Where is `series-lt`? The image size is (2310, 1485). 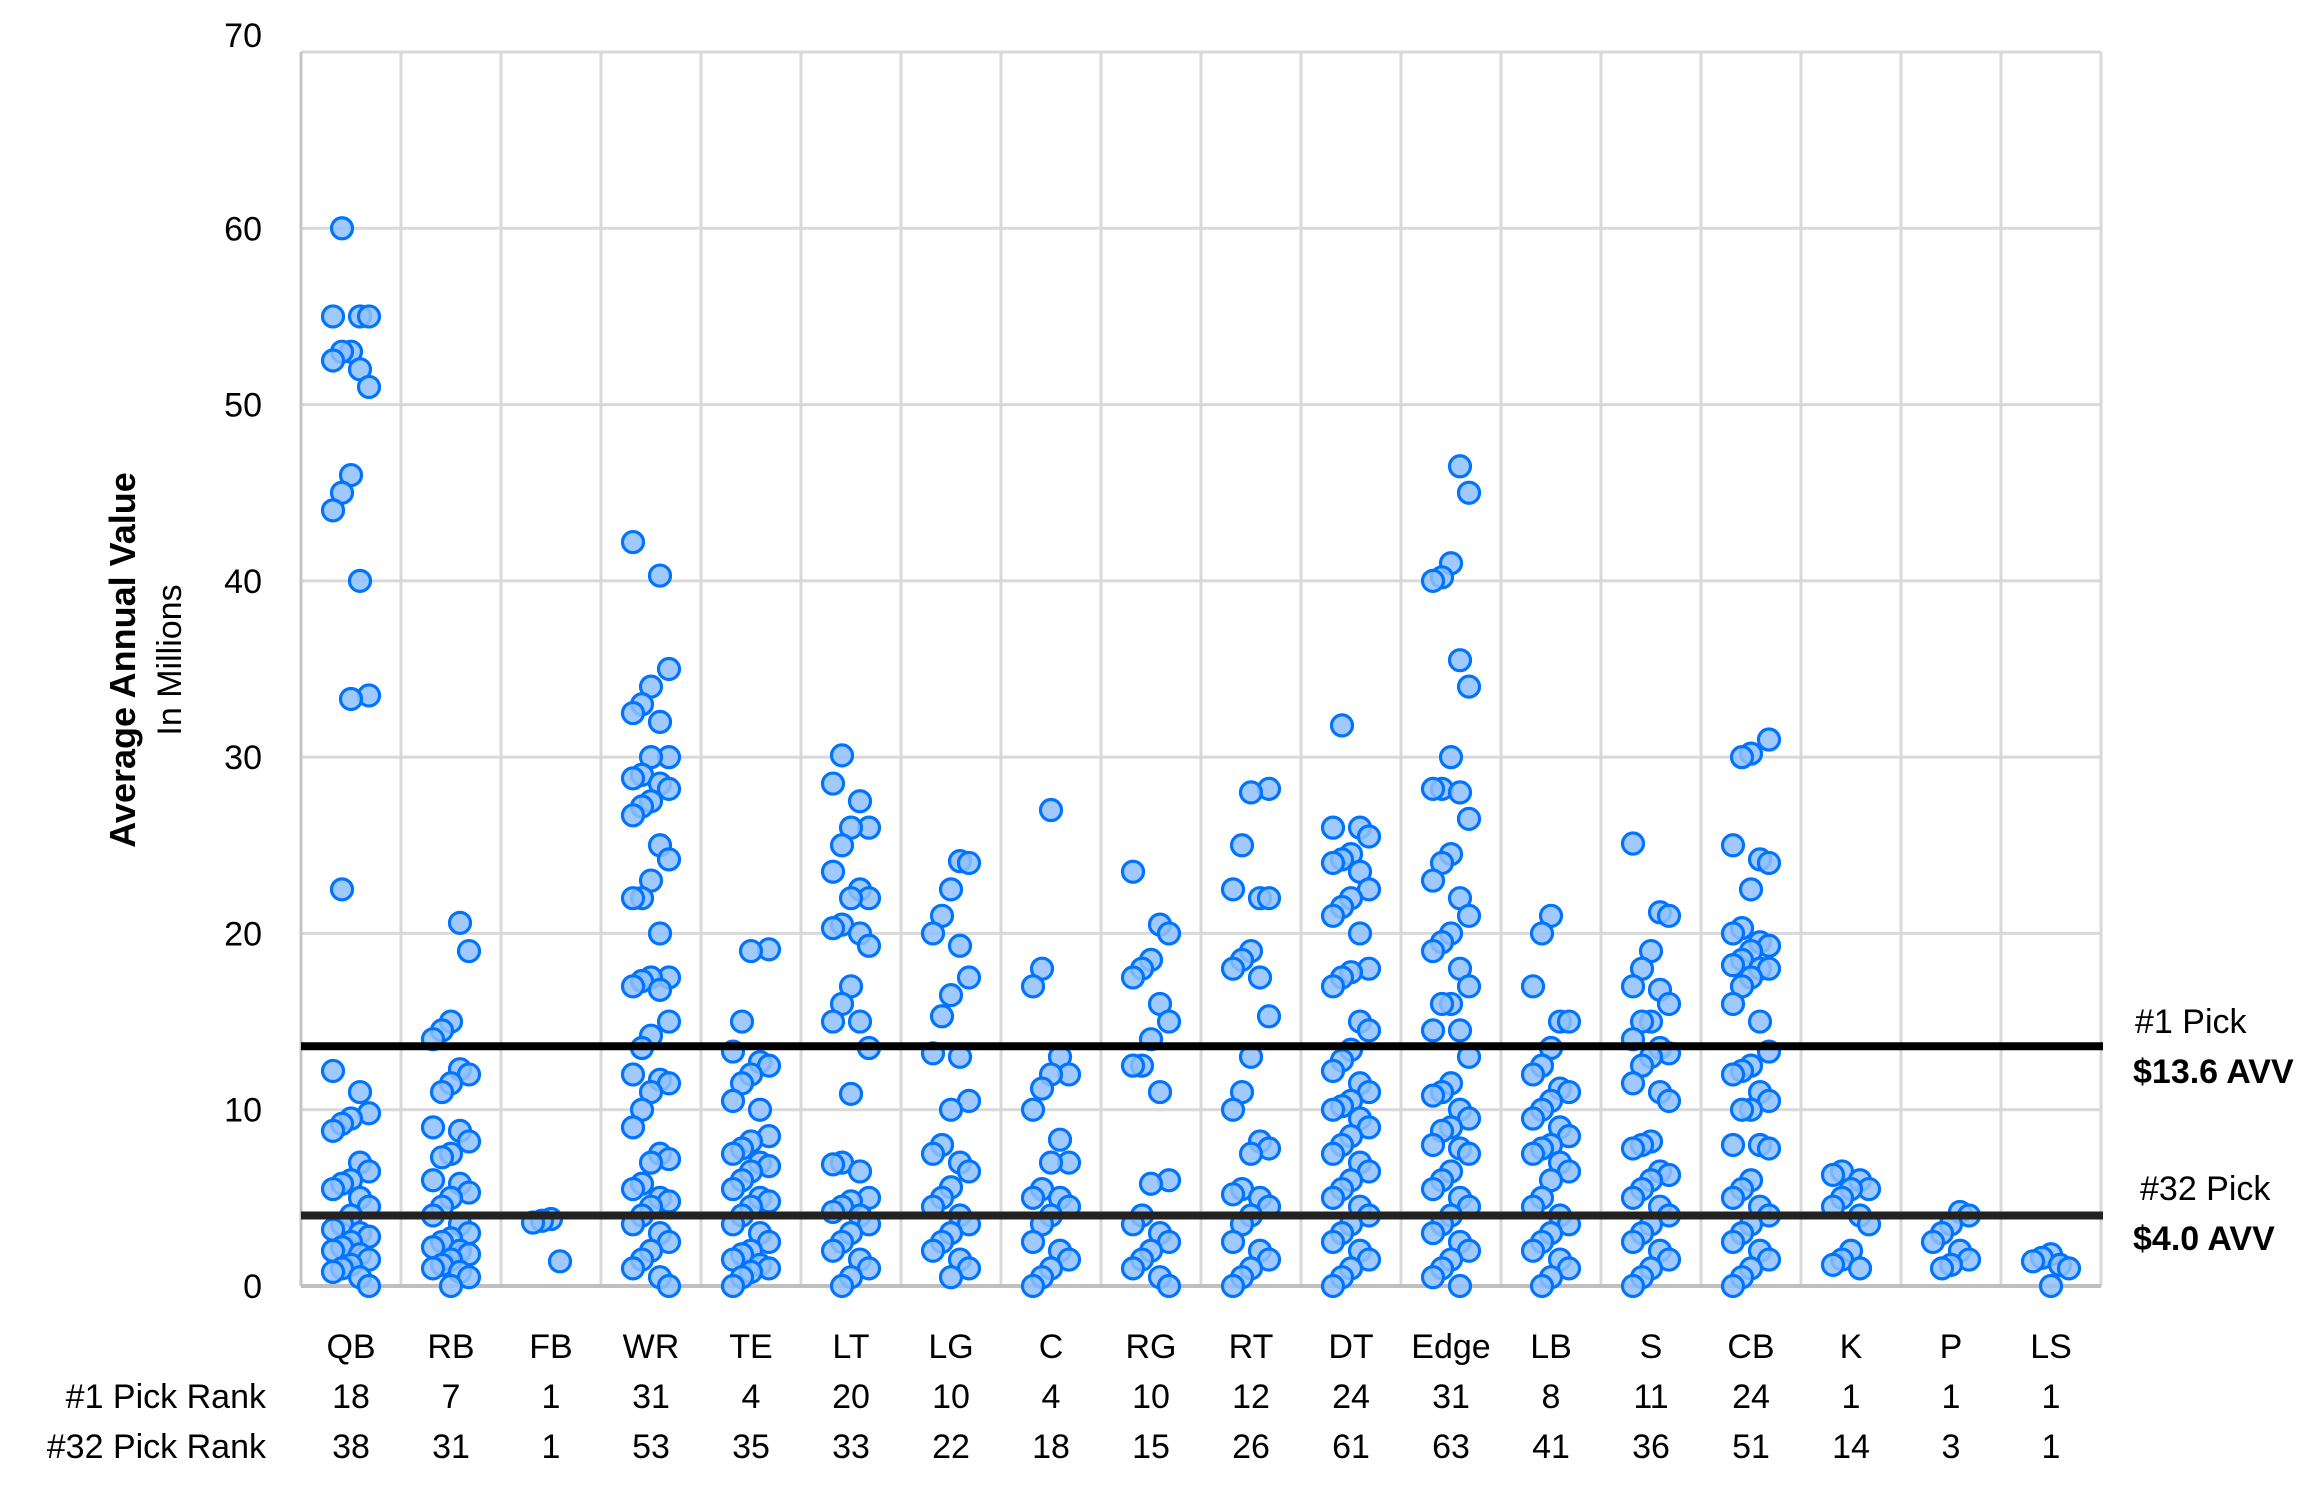
series-lt is located at coordinates (851, 1021).